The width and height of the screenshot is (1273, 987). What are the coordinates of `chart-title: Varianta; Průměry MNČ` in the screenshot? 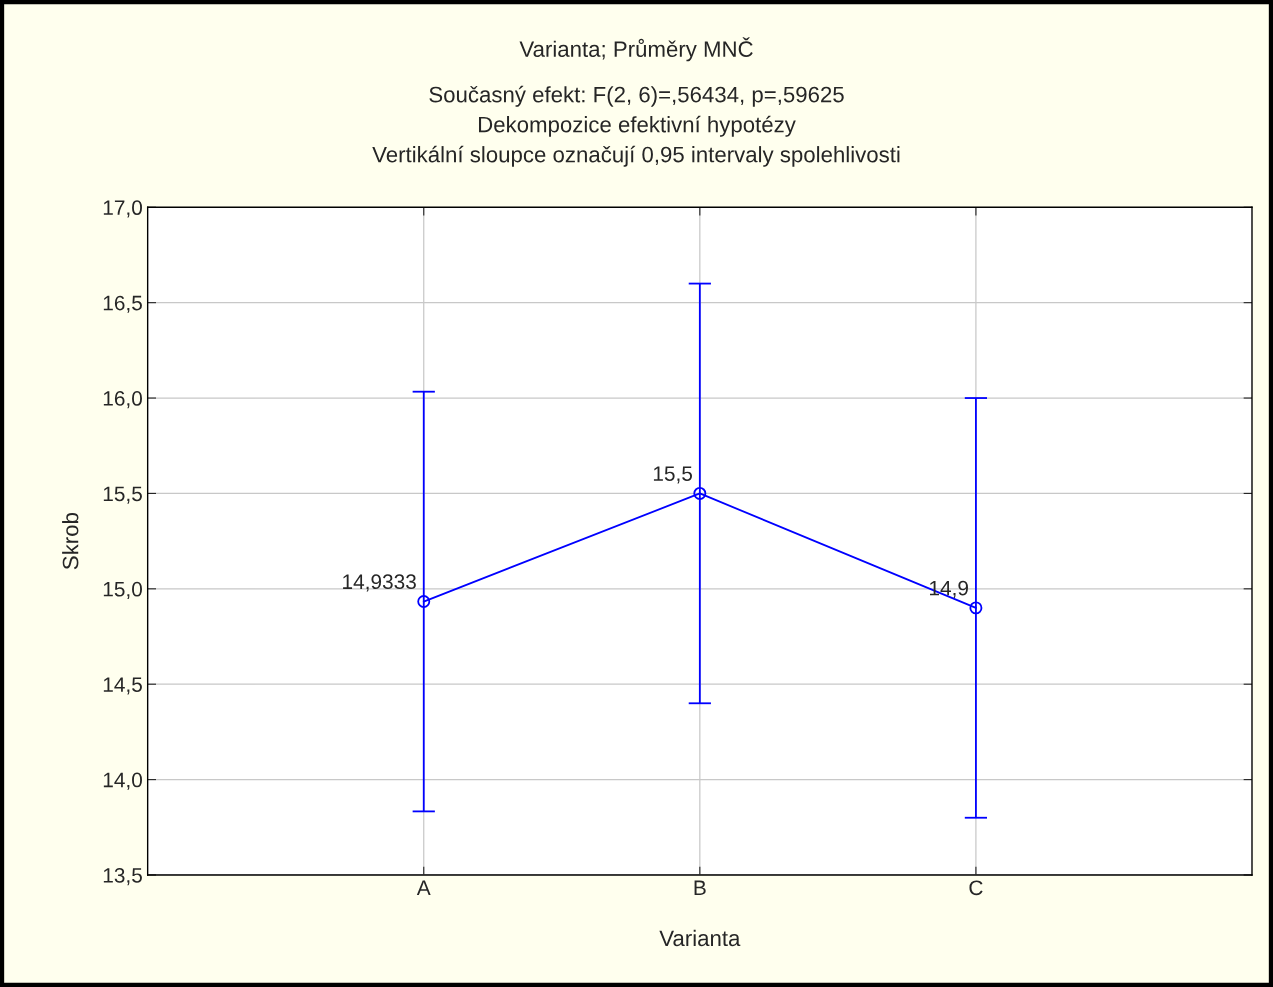 It's located at (636, 49).